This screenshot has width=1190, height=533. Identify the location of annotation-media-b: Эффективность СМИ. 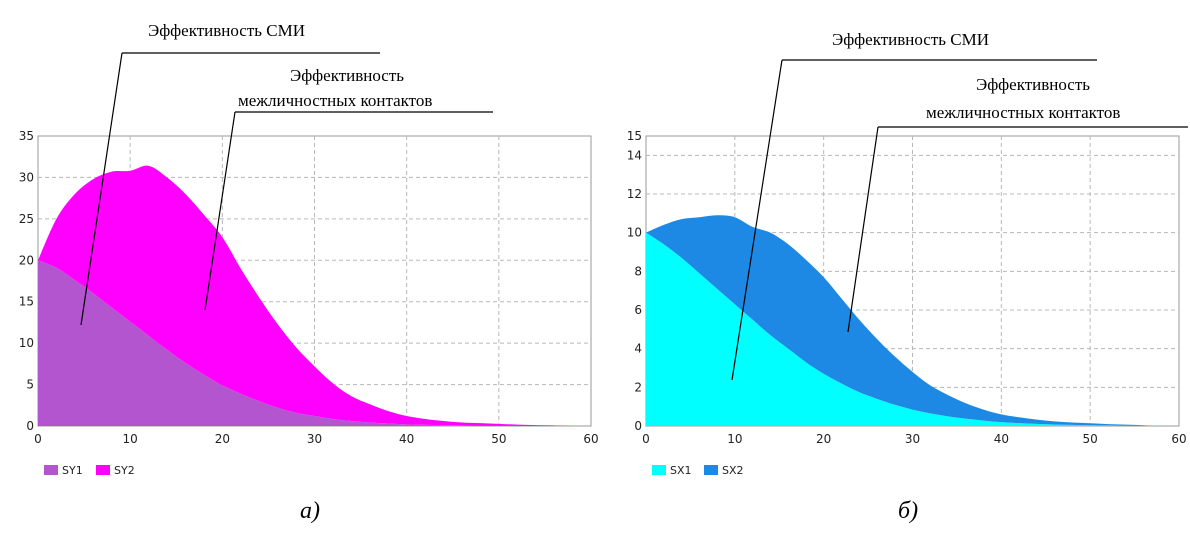
(910, 39).